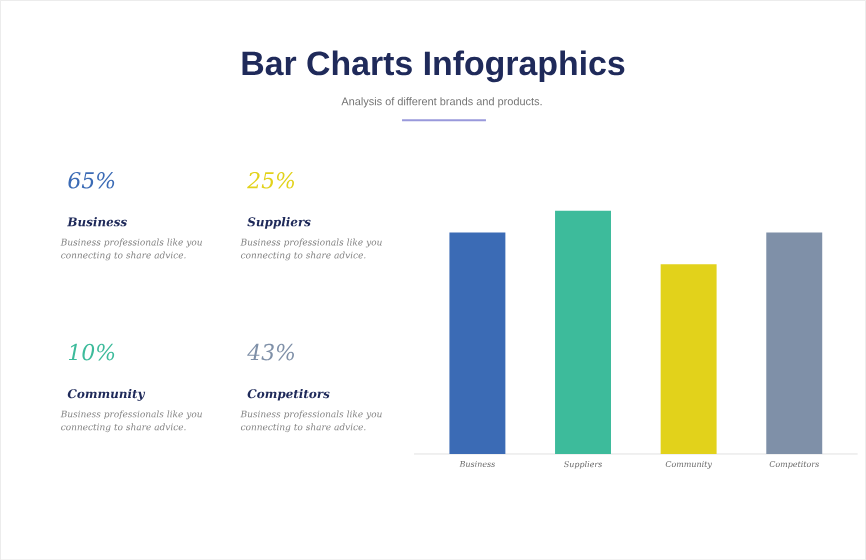 This screenshot has height=560, width=866. I want to click on chart-title: Bar Charts Infographics, so click(433, 66).